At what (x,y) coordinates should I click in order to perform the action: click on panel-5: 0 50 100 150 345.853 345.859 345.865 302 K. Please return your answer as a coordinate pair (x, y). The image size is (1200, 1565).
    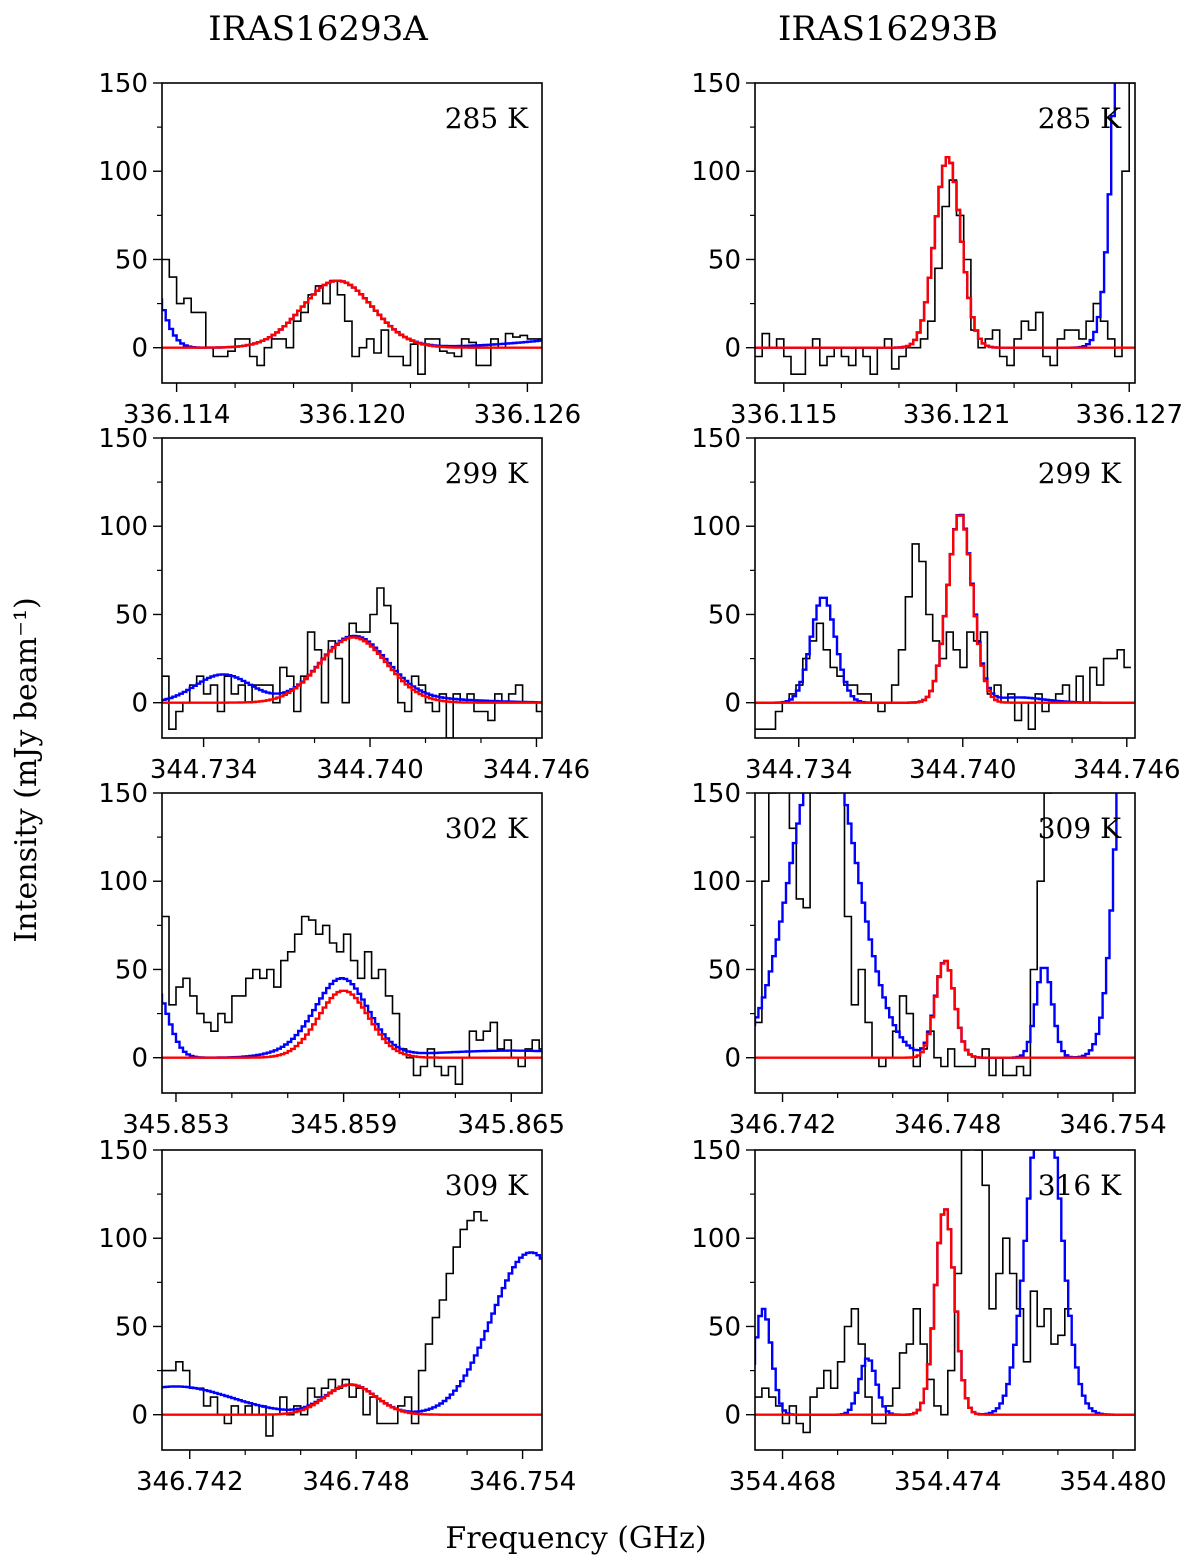
    Looking at the image, I should click on (331, 959).